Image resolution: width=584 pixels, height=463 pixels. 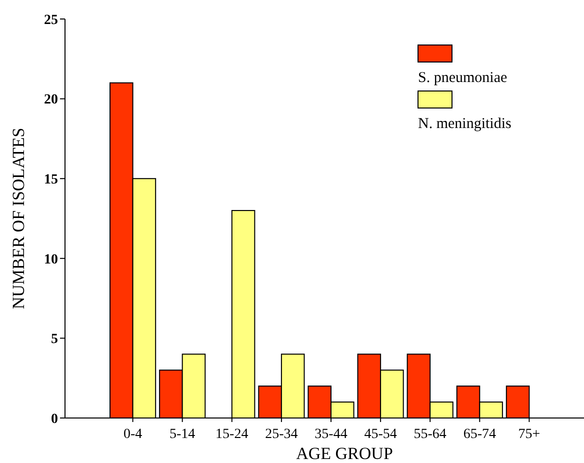 What do you see at coordinates (51, 20) in the screenshot?
I see `y-tick-label: 25` at bounding box center [51, 20].